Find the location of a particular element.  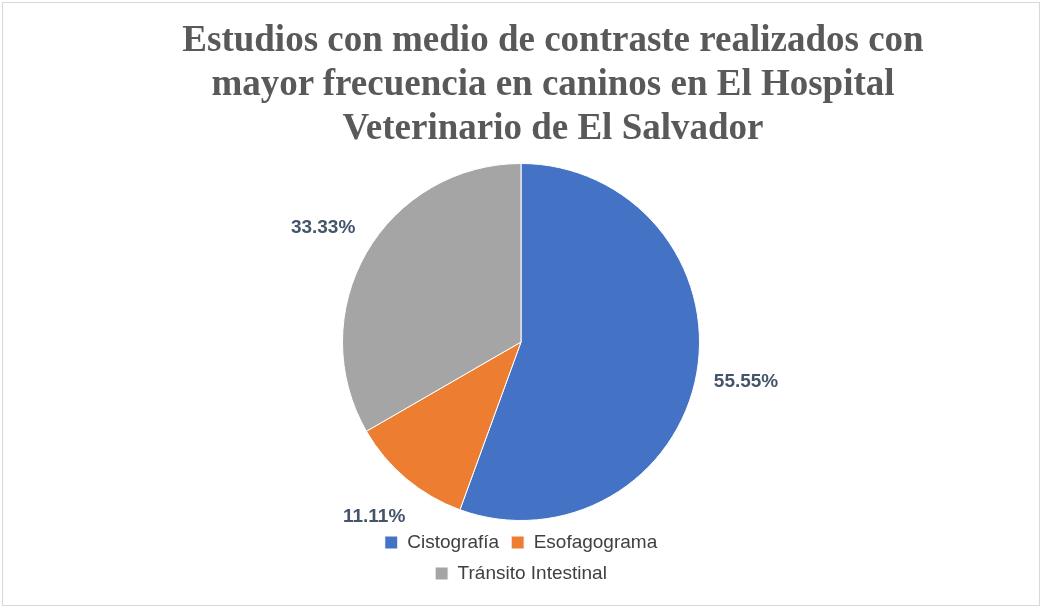

data-label: 55.55% is located at coordinates (746, 380).